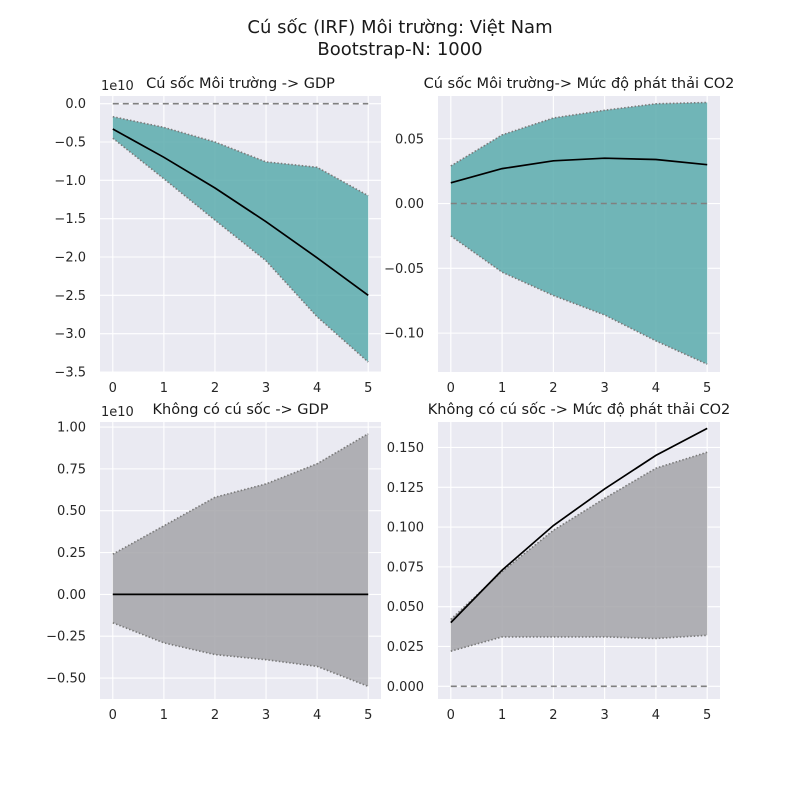 The image size is (800, 800). I want to click on y-tick-label: −0.05, so click(404, 269).